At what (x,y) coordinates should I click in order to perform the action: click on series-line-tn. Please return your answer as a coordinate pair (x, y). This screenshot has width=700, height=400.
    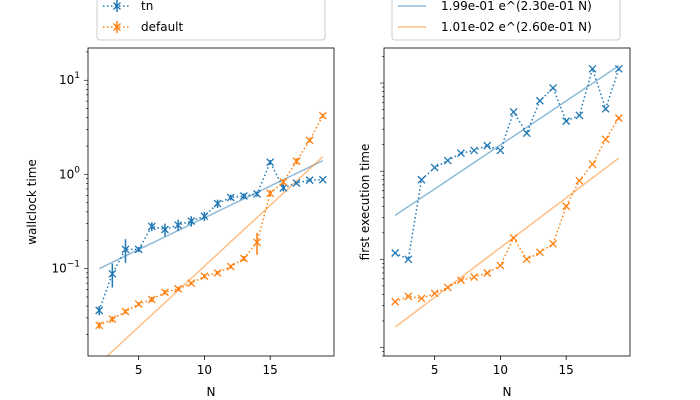
    Looking at the image, I should click on (210, 235).